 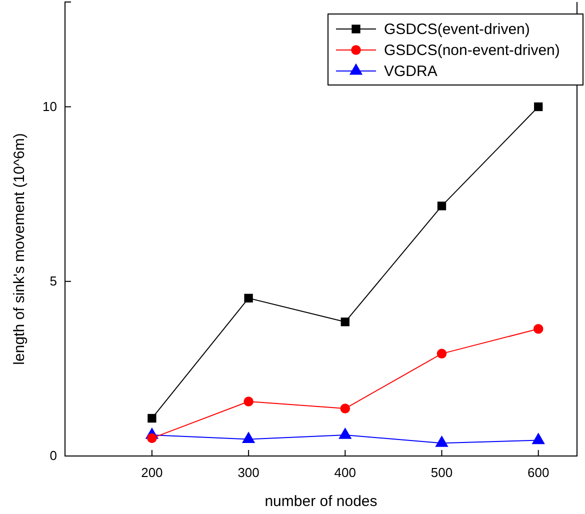 What do you see at coordinates (539, 472) in the screenshot?
I see `x-tick-label: 600` at bounding box center [539, 472].